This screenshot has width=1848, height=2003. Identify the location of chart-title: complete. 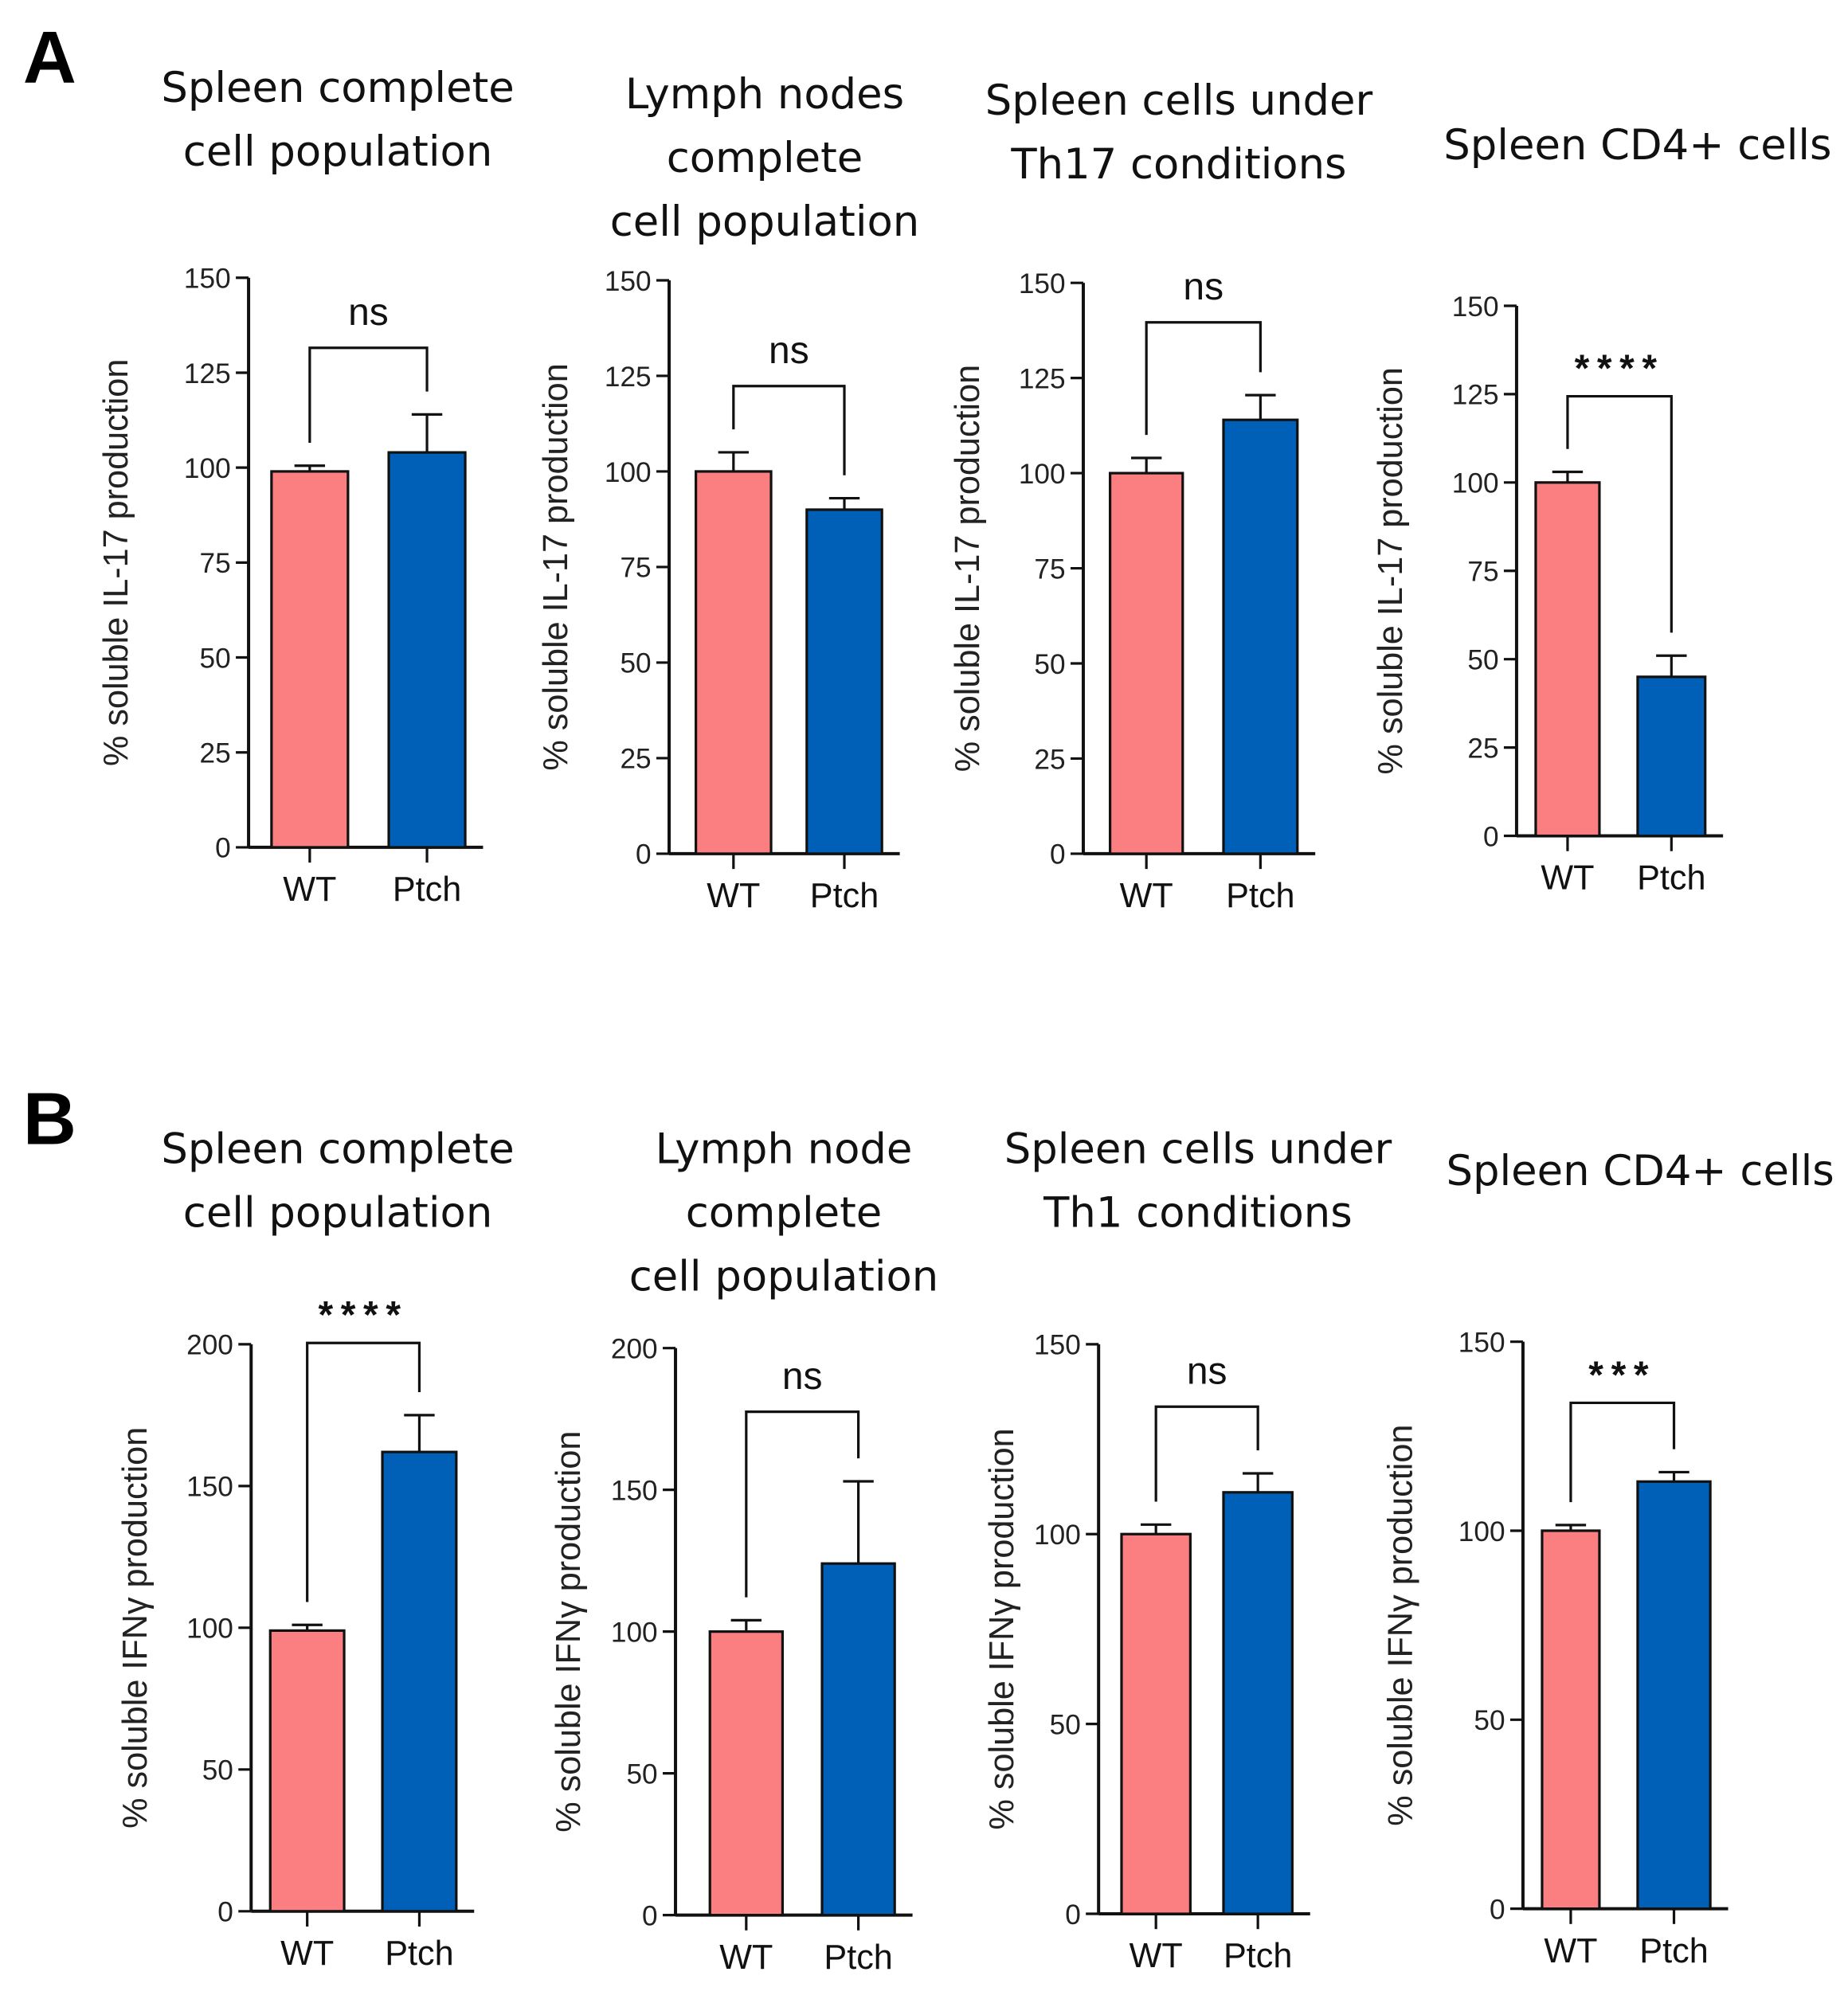
(784, 1213).